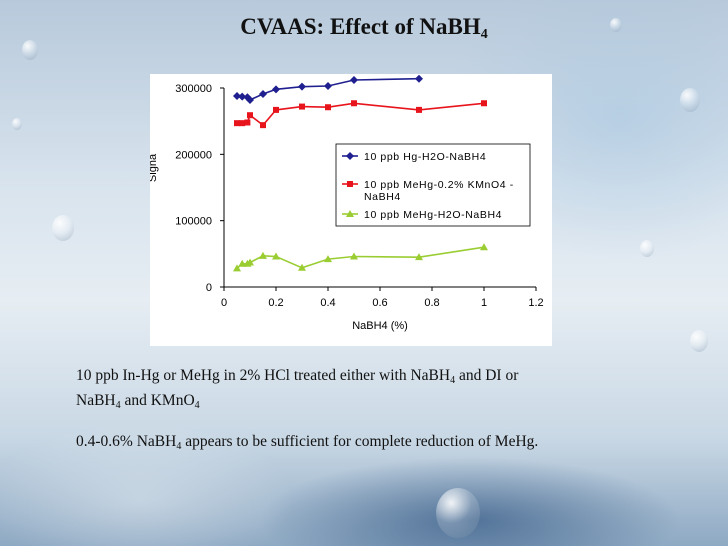 The width and height of the screenshot is (728, 546). I want to click on legend-box, so click(433, 185).